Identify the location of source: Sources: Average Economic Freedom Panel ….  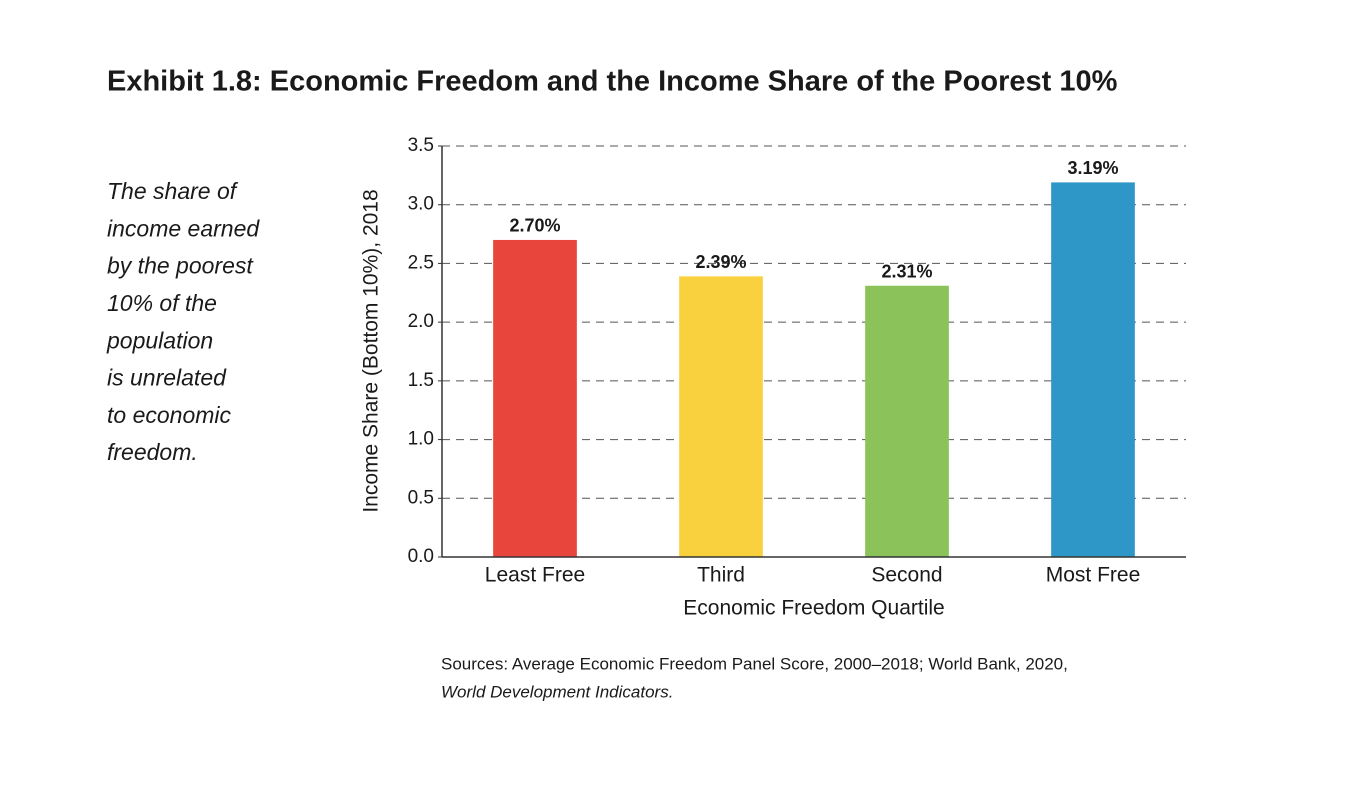
(754, 663).